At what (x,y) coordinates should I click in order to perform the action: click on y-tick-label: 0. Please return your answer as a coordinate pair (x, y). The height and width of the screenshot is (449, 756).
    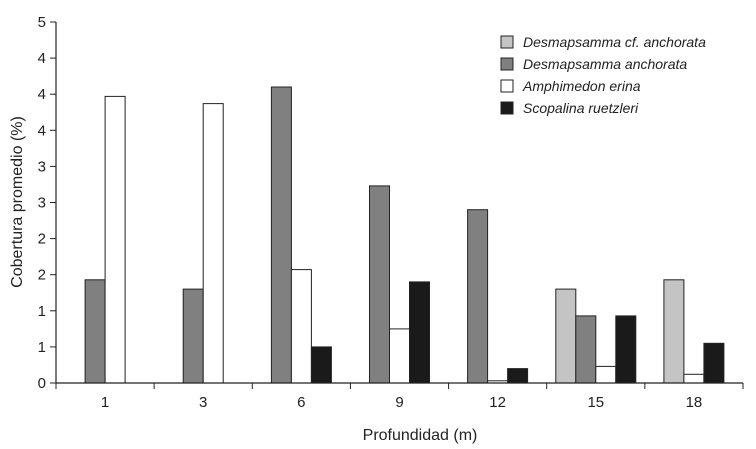
    Looking at the image, I should click on (42, 383).